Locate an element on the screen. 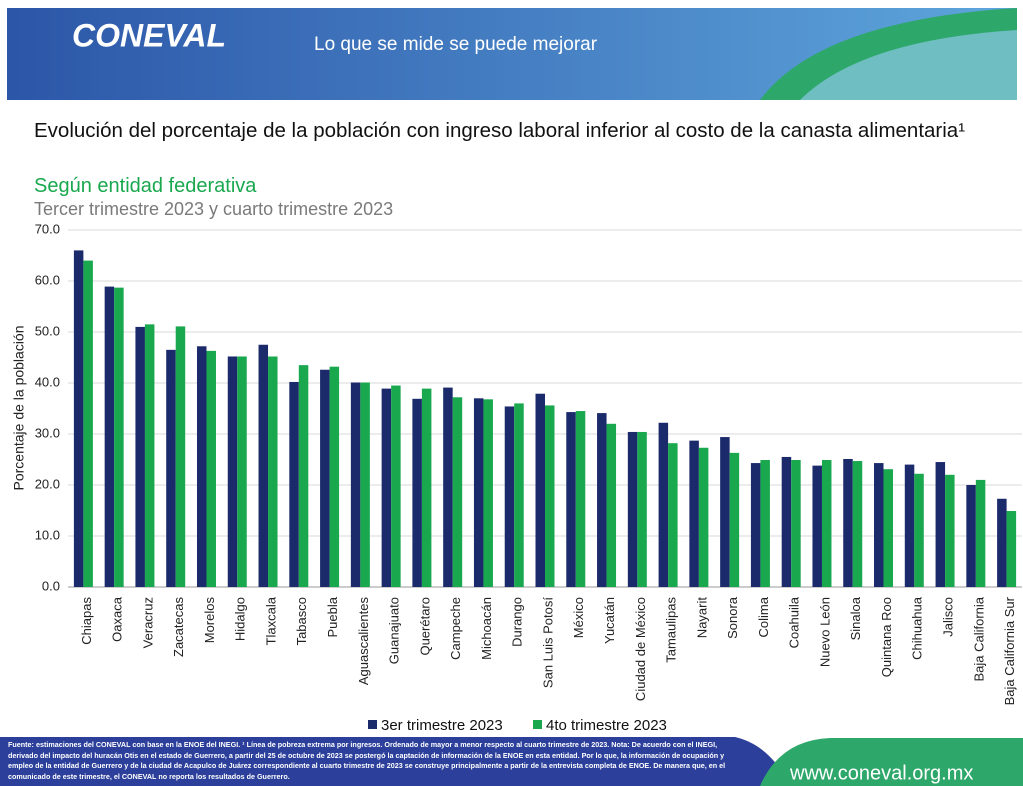 Image resolution: width=1023 pixels, height=786 pixels. x-tick-label: Chihuahua is located at coordinates (917, 628).